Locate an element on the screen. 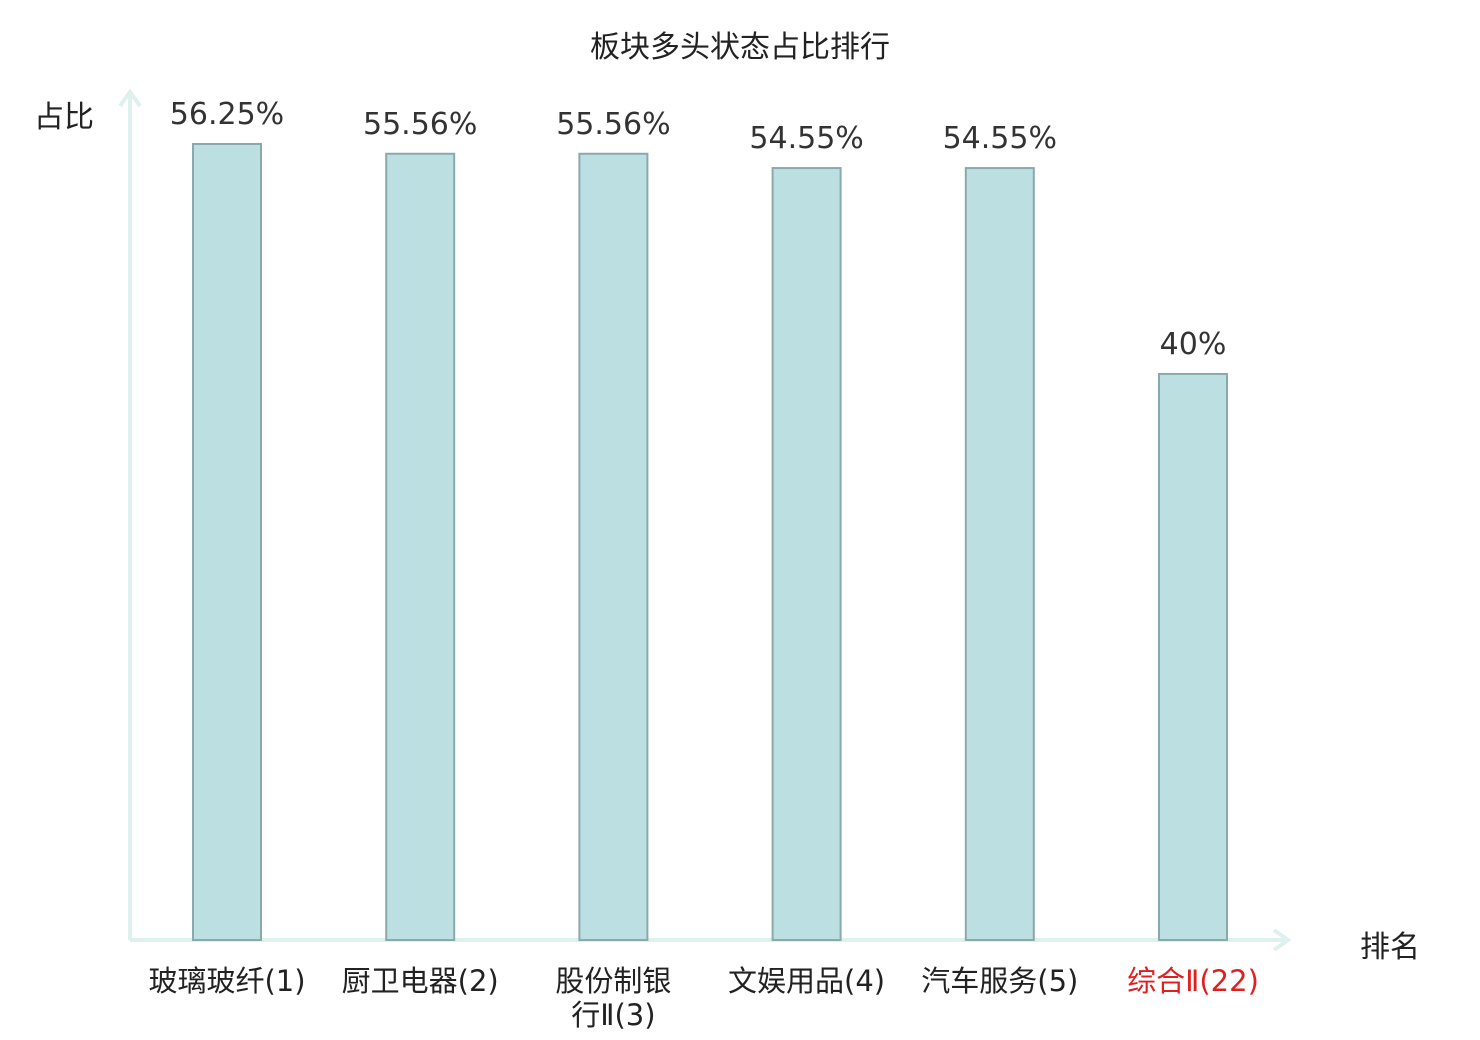 This screenshot has height=1040, width=1480. tick-label: 汽车服务(5) is located at coordinates (1000, 981).